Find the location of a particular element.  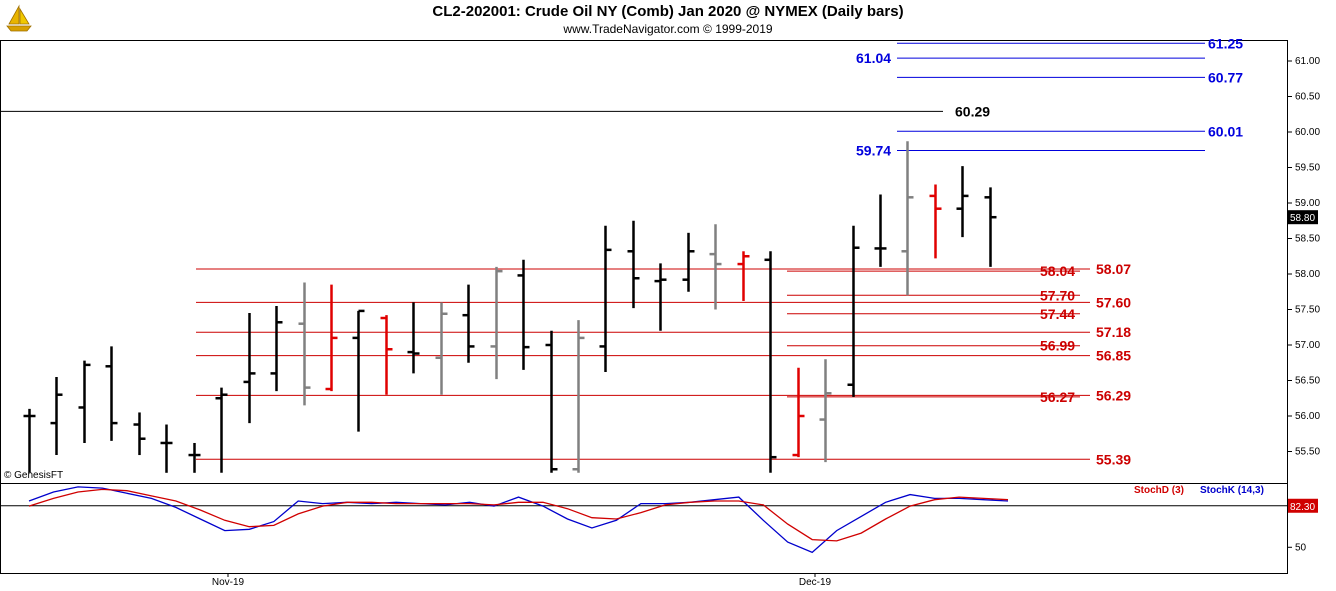

level-label: 61.25 is located at coordinates (1225, 43).